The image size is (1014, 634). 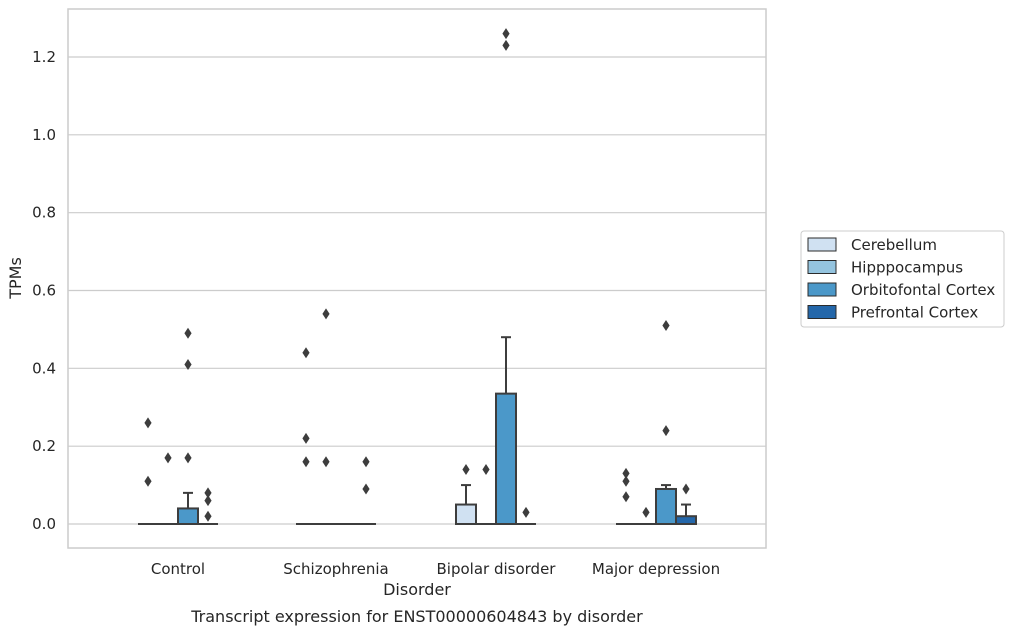 What do you see at coordinates (178, 569) in the screenshot?
I see `x-tick-label: Control` at bounding box center [178, 569].